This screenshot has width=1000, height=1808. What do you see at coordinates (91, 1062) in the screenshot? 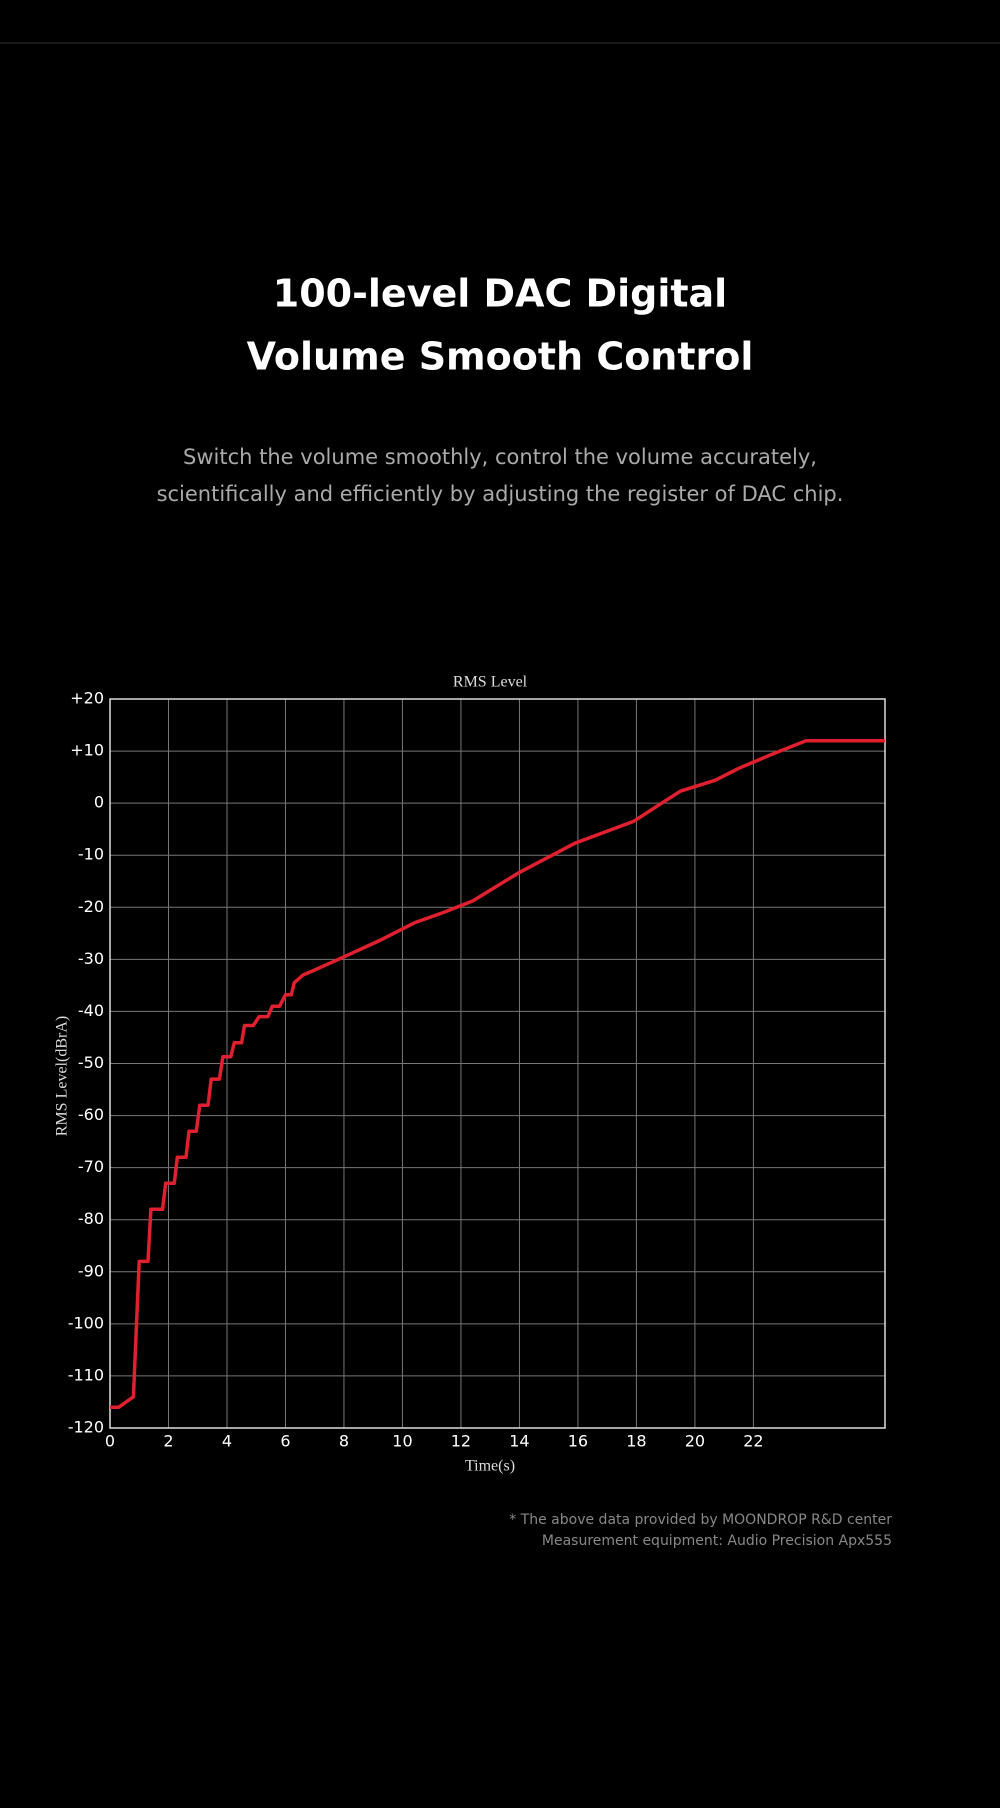
I see `y-tick-label: -50` at bounding box center [91, 1062].